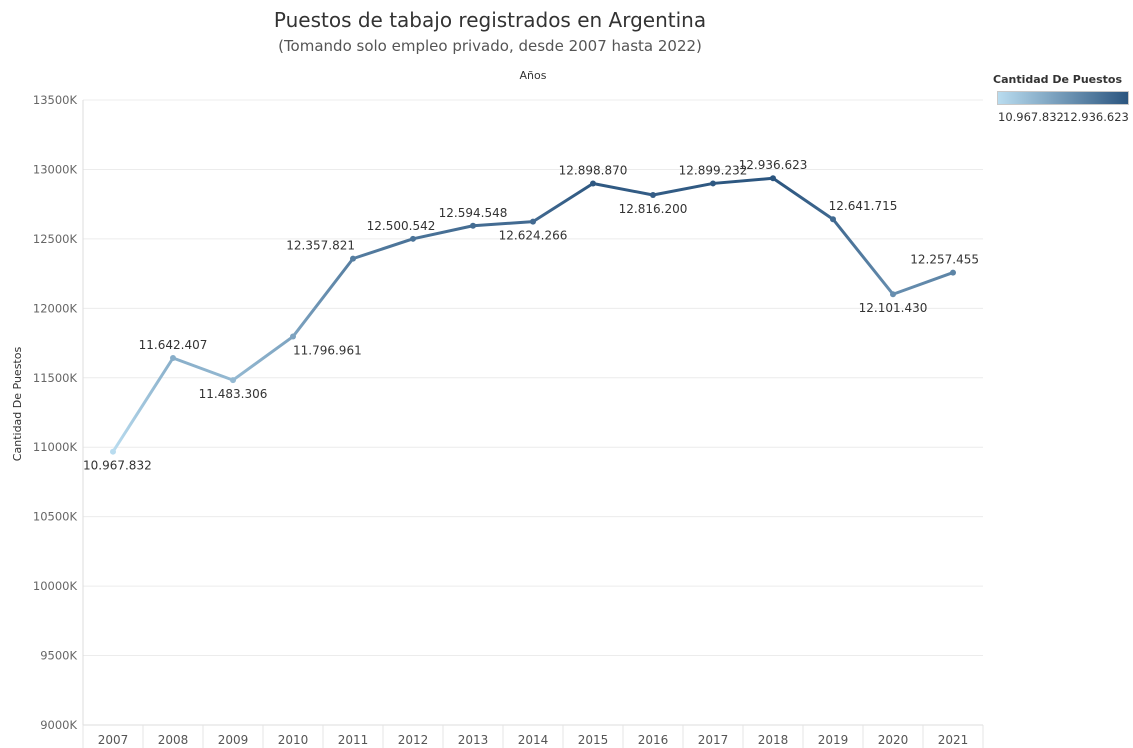 The width and height of the screenshot is (1133, 748). I want to click on legend-title: Cantidad De Puestos, so click(1058, 79).